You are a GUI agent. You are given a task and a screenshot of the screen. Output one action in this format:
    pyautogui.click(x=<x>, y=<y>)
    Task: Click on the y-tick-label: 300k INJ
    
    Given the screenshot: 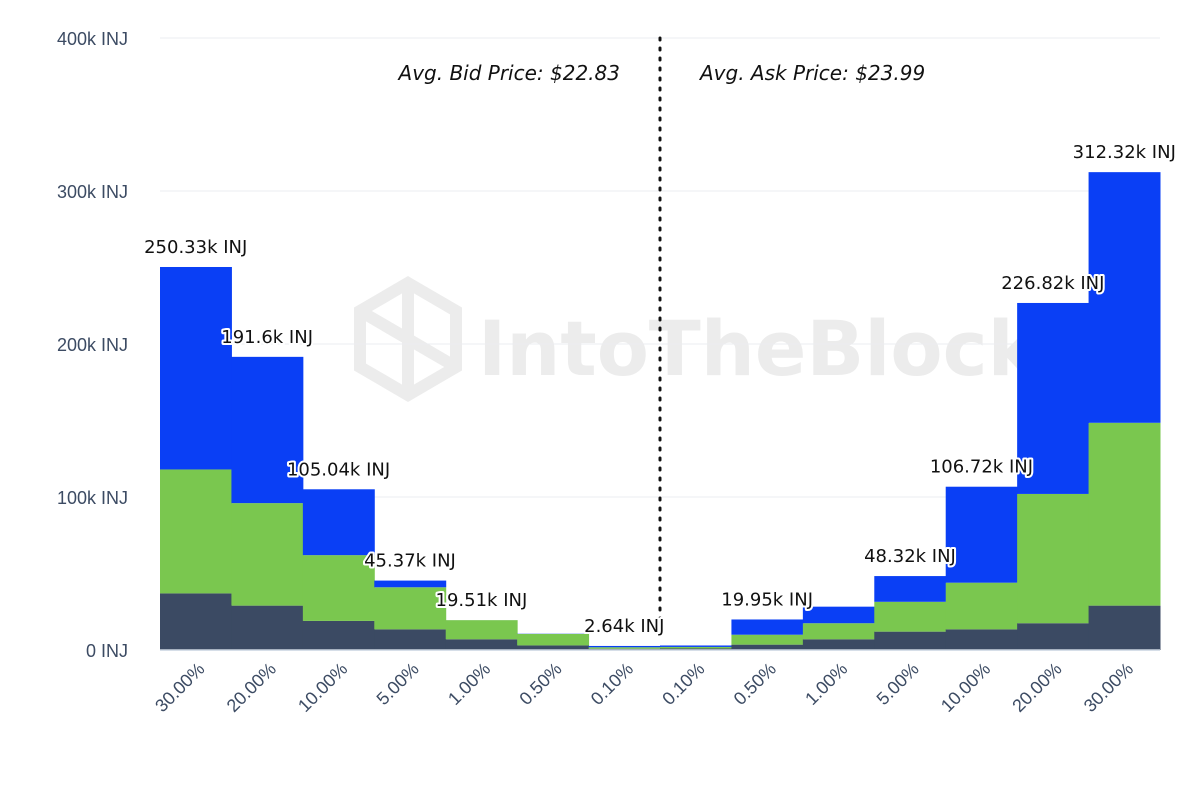 What is the action you would take?
    pyautogui.click(x=92, y=192)
    